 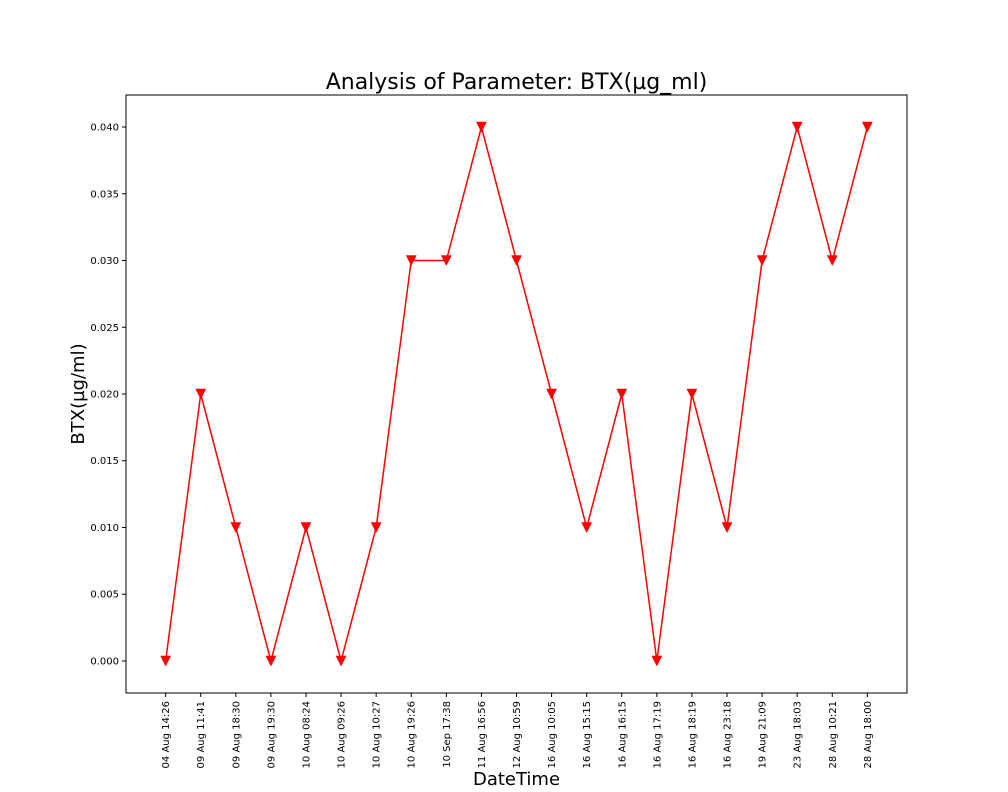 I want to click on x-tick-label: 10 Aug 10:27, so click(x=377, y=734).